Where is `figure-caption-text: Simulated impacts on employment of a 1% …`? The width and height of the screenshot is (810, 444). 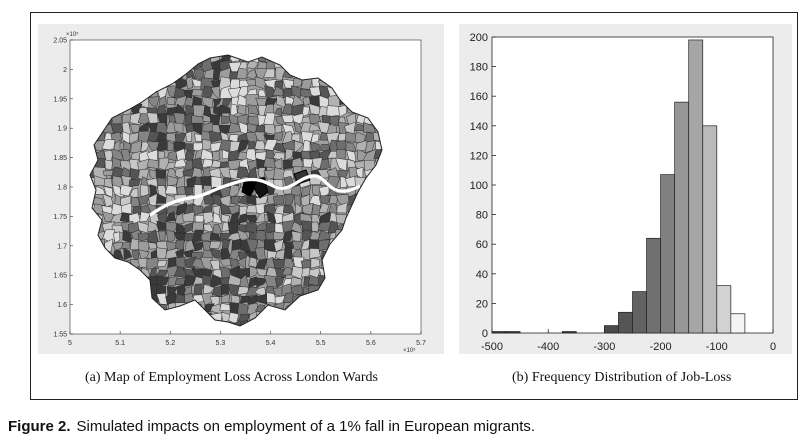
figure-caption-text: Simulated impacts on employment of a 1% … is located at coordinates (306, 426).